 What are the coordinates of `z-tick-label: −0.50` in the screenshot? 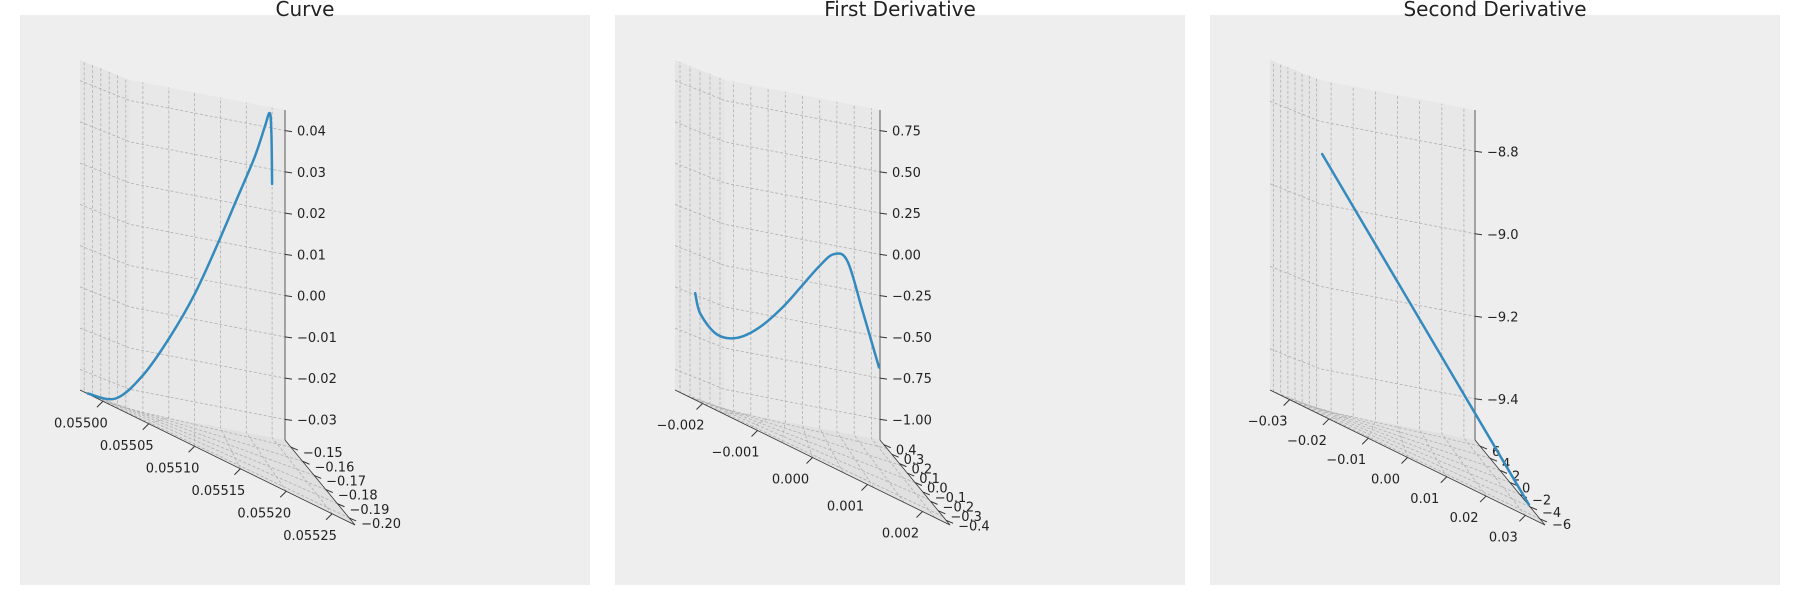 It's located at (912, 338).